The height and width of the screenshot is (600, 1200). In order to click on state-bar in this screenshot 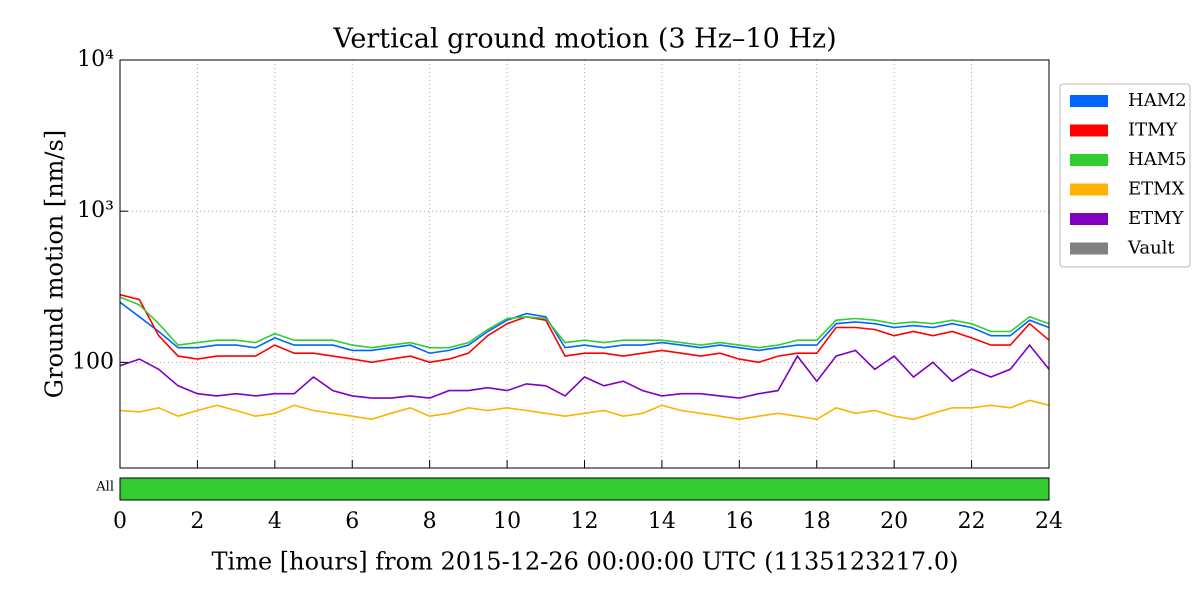, I will do `click(584, 489)`.